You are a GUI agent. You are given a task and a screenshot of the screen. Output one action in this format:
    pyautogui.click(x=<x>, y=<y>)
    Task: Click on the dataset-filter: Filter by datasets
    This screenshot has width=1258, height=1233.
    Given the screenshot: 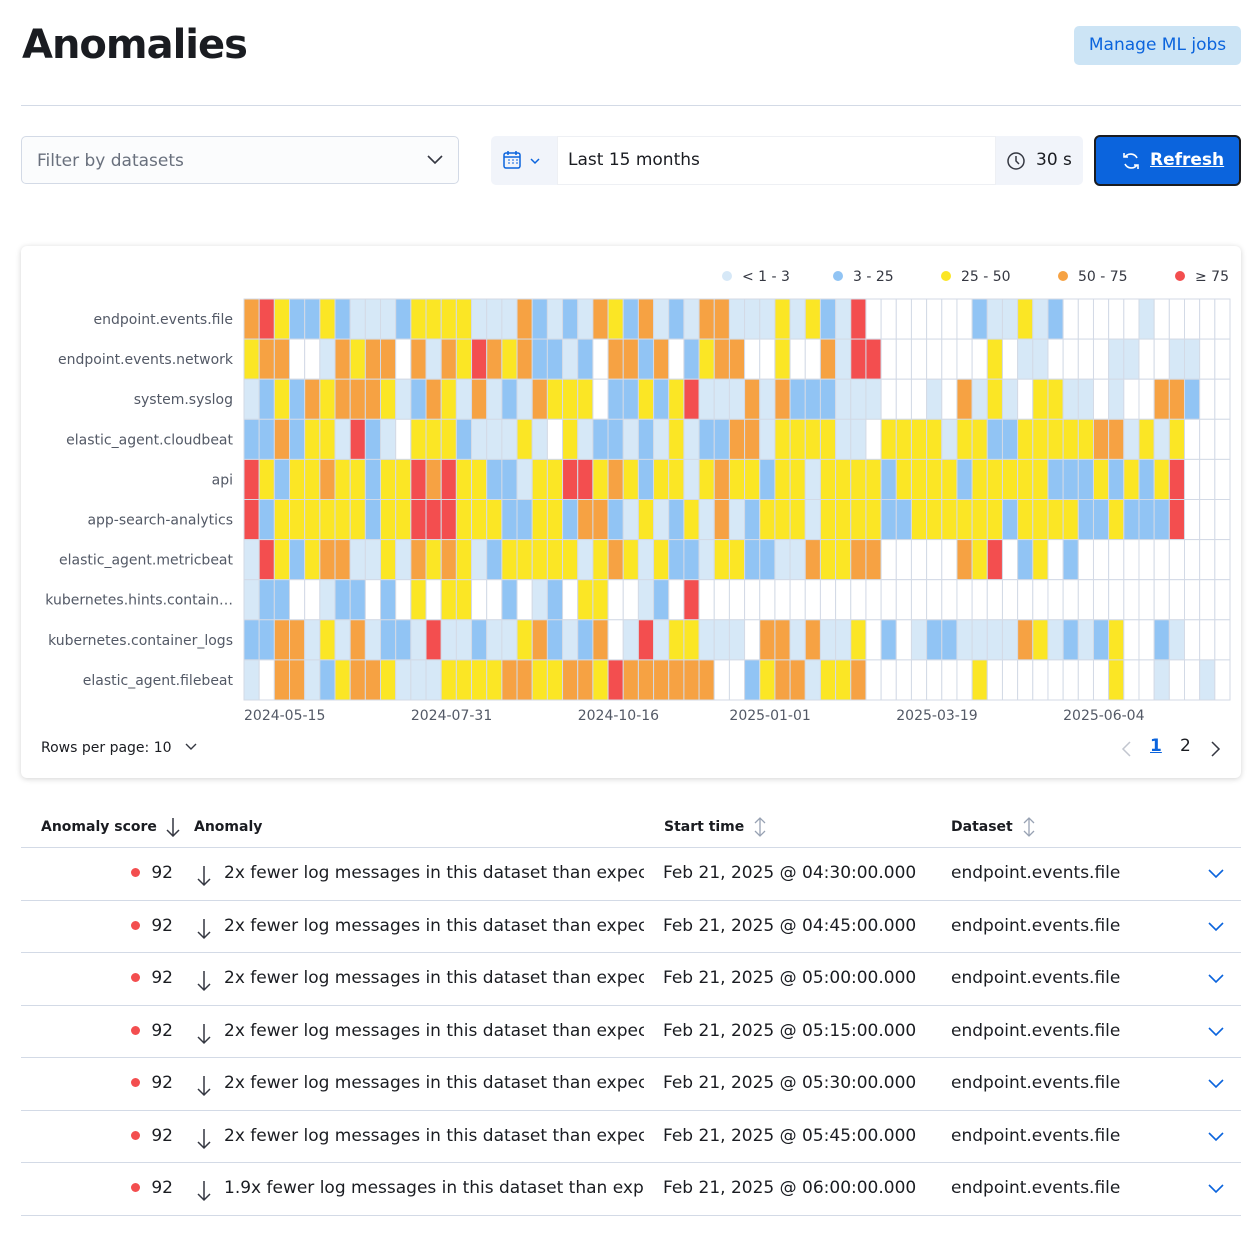 What is the action you would take?
    pyautogui.click(x=240, y=160)
    